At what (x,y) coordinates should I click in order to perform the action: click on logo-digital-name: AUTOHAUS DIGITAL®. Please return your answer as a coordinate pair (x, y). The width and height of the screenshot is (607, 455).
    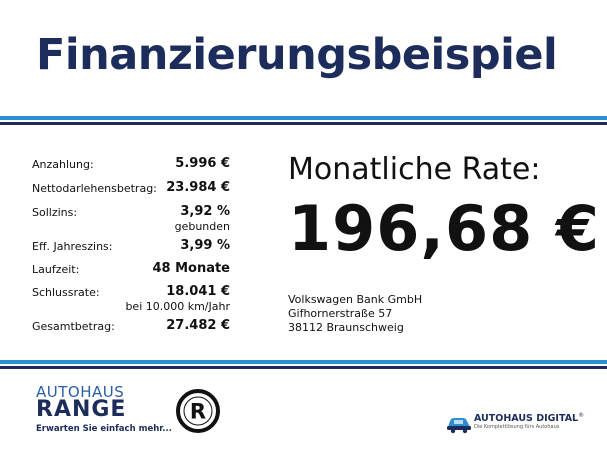
    Looking at the image, I should click on (529, 418).